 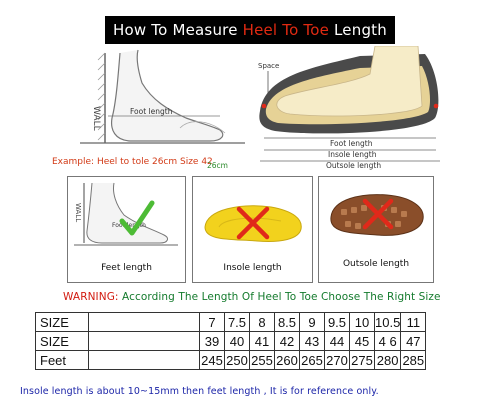 I want to click on foot-length-label: Foot length, so click(x=151, y=111).